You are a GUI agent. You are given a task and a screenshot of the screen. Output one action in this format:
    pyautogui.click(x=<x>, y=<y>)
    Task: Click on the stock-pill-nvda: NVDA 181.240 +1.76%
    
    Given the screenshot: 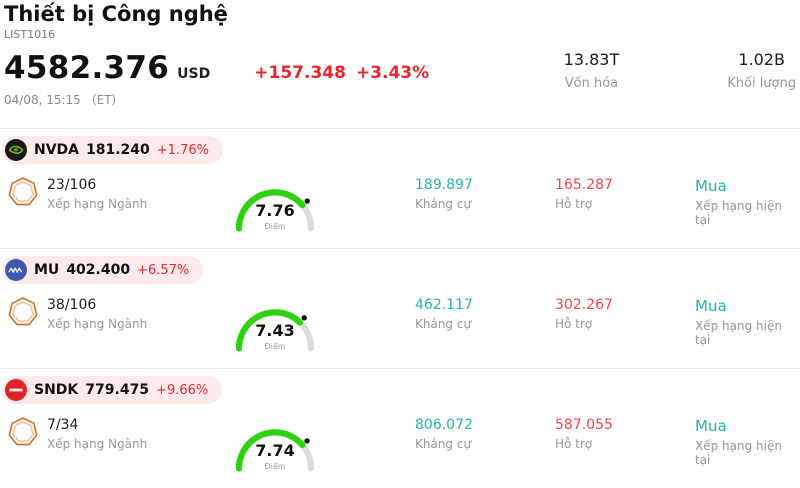 What is the action you would take?
    pyautogui.click(x=112, y=150)
    